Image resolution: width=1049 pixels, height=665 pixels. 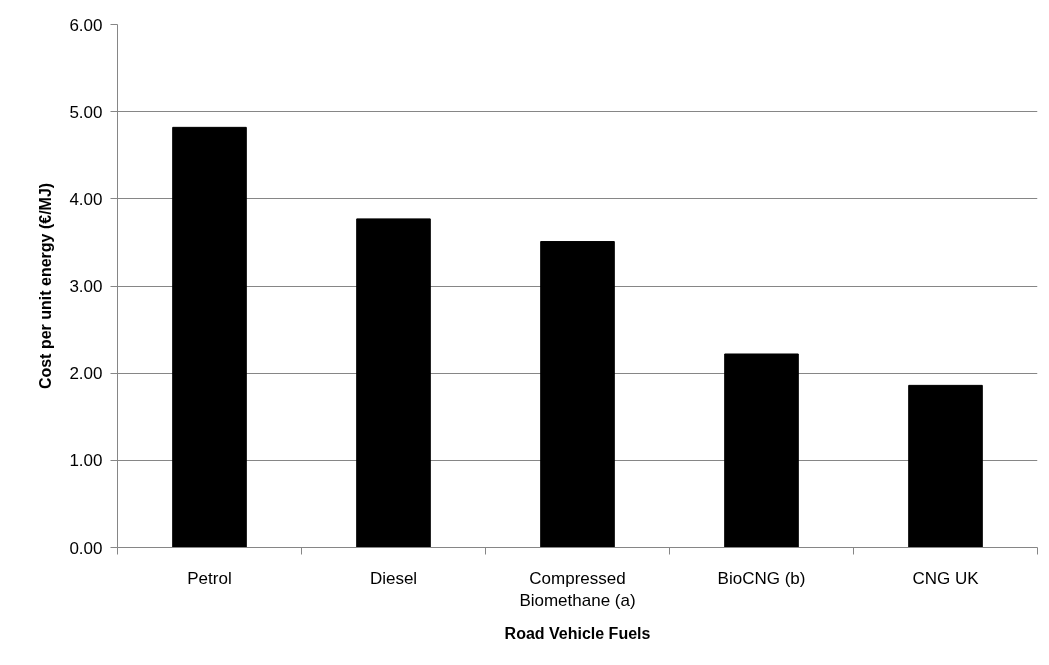 What do you see at coordinates (86, 461) in the screenshot?
I see `y-tick-label: 1.00` at bounding box center [86, 461].